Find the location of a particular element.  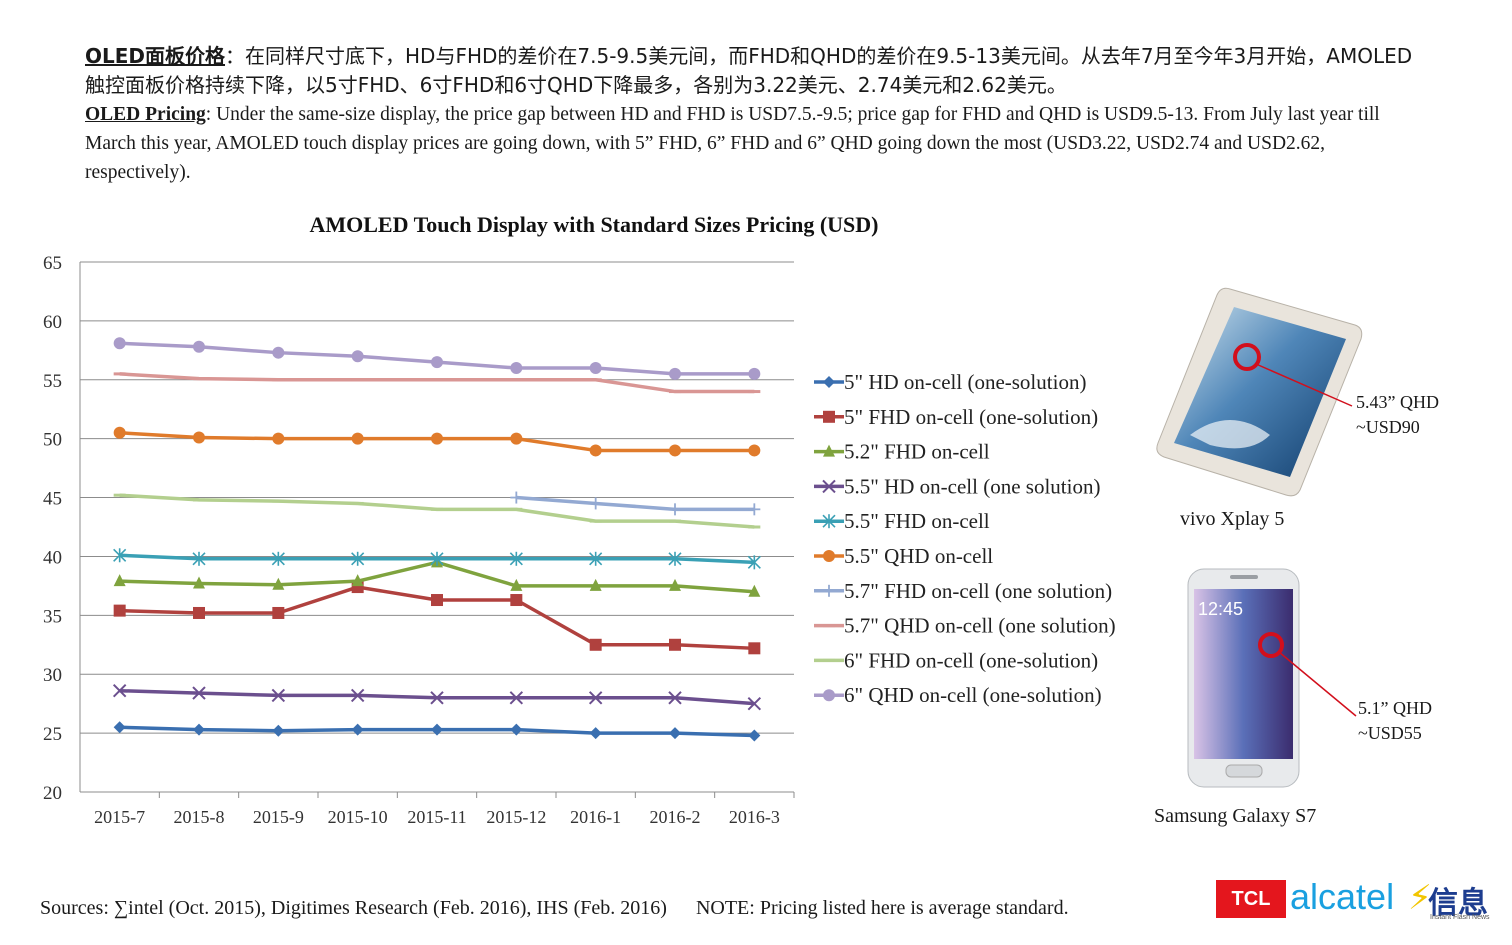

legend-item: 5" FHD on-cell (one-solution) is located at coordinates (956, 417).